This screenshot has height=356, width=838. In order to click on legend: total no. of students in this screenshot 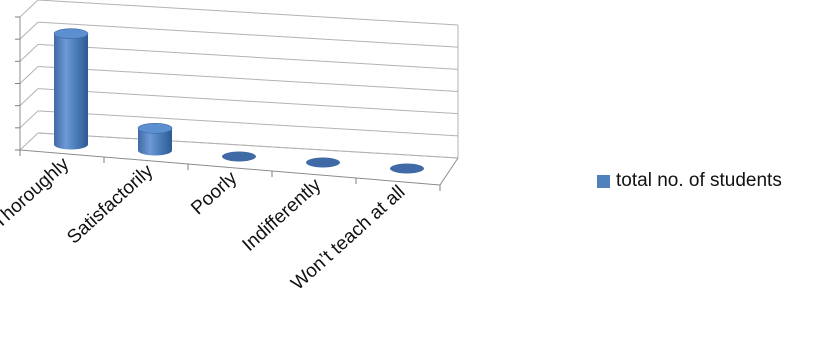, I will do `click(689, 181)`.